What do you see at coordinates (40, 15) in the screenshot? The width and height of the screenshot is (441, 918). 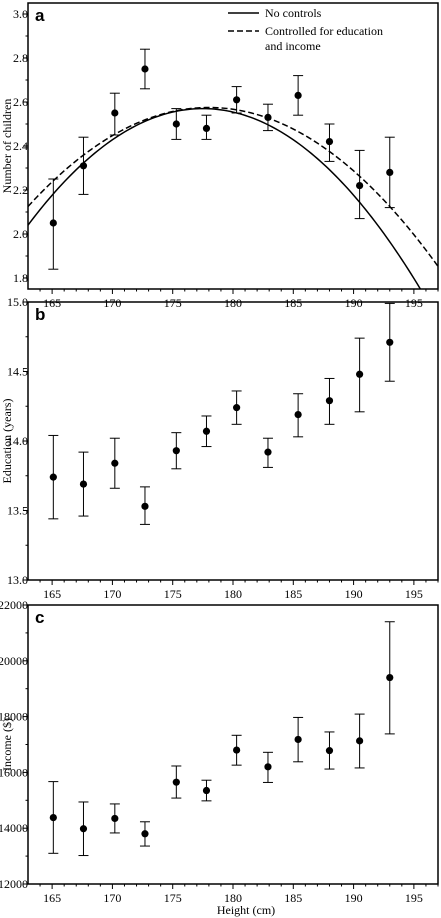 I see `panel-letter: a` at bounding box center [40, 15].